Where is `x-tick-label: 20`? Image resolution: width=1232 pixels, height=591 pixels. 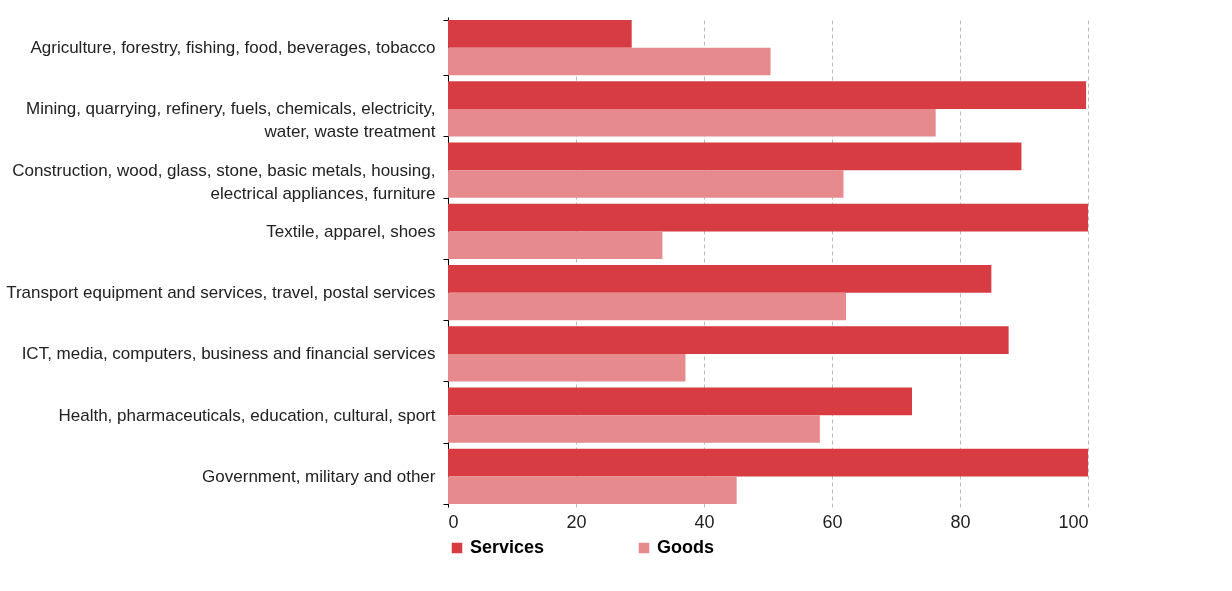 x-tick-label: 20 is located at coordinates (576, 521).